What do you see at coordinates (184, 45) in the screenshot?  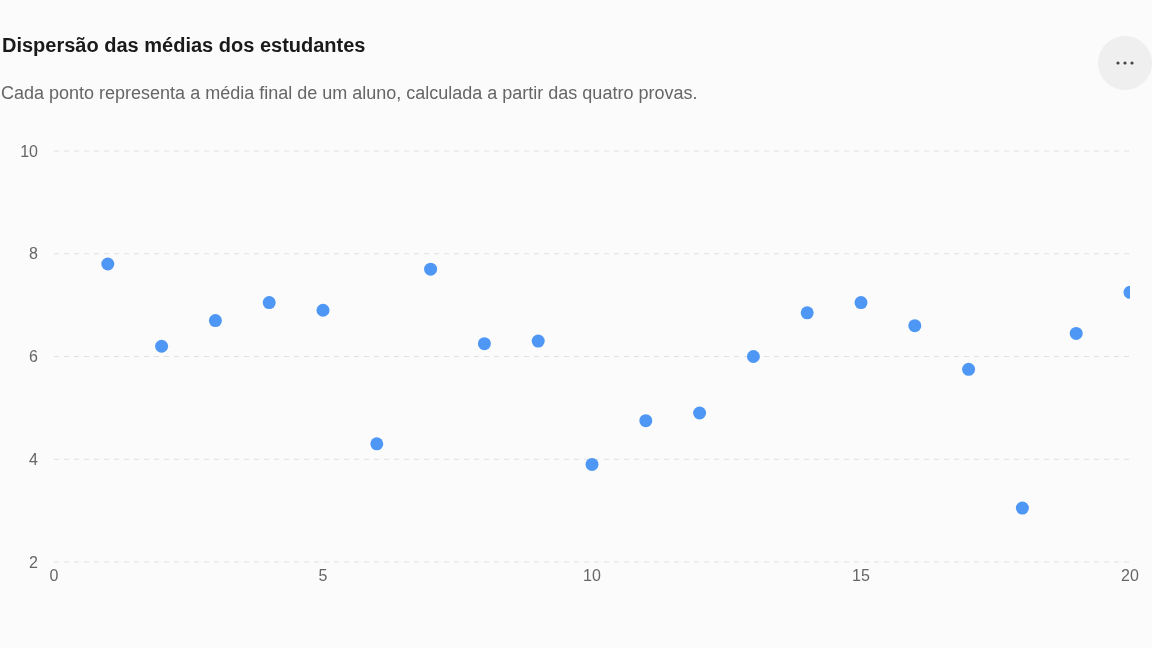 I see `chart-title: Dispersão das médias dos estudantes` at bounding box center [184, 45].